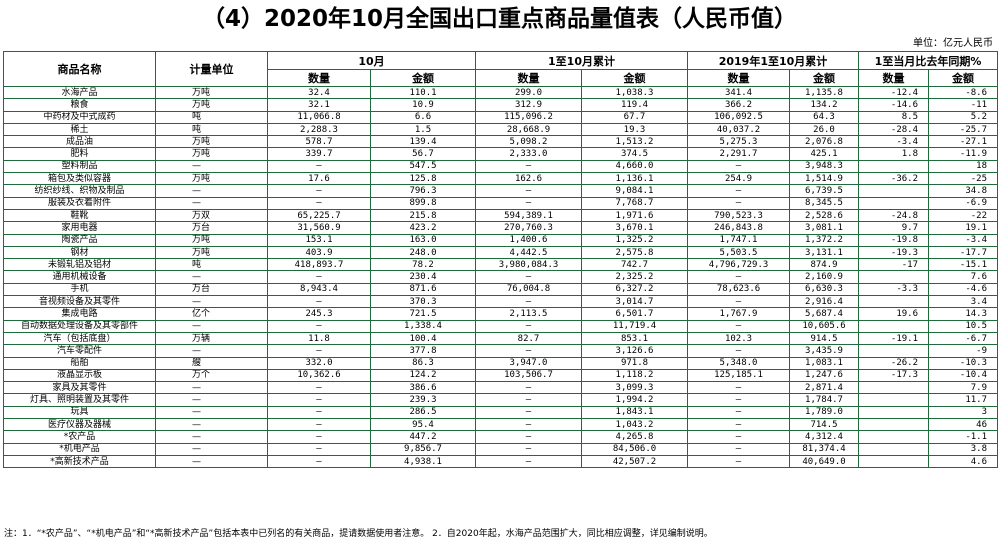  What do you see at coordinates (634, 129) in the screenshot?
I see `cell-ytd-amt: 19.3` at bounding box center [634, 129].